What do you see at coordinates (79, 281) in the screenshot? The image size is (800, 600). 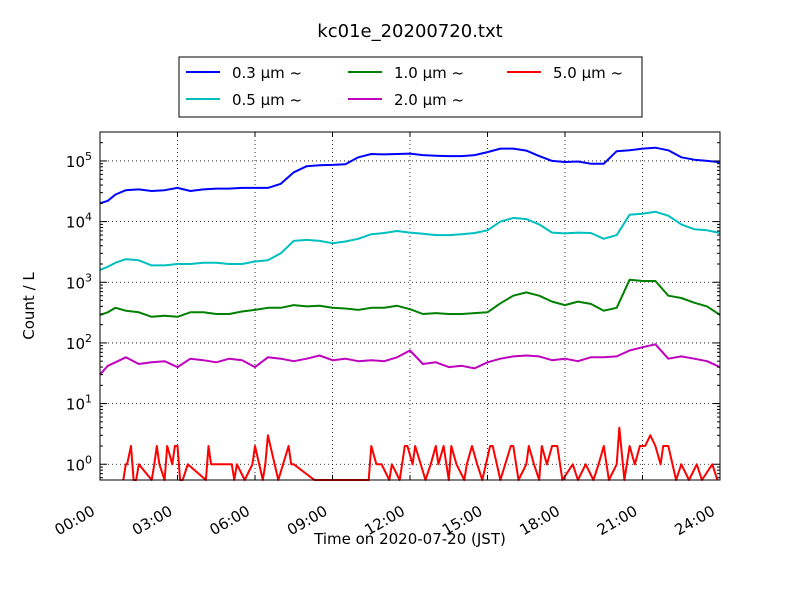 I see `y-tick-label: 10³` at bounding box center [79, 281].